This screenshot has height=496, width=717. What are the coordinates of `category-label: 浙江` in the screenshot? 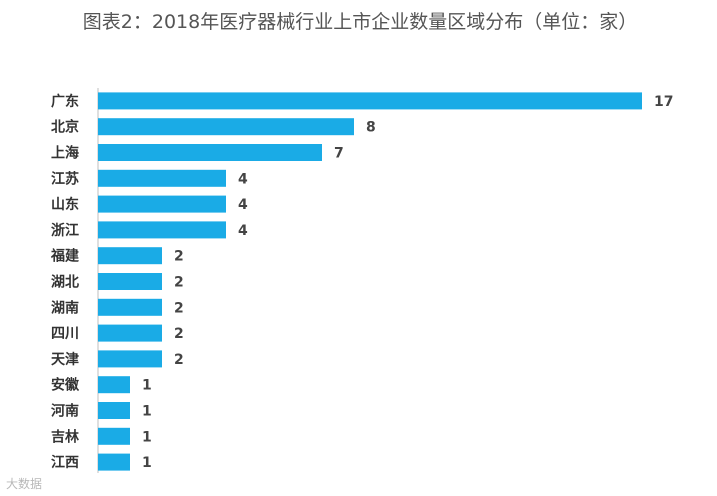 It's located at (65, 230).